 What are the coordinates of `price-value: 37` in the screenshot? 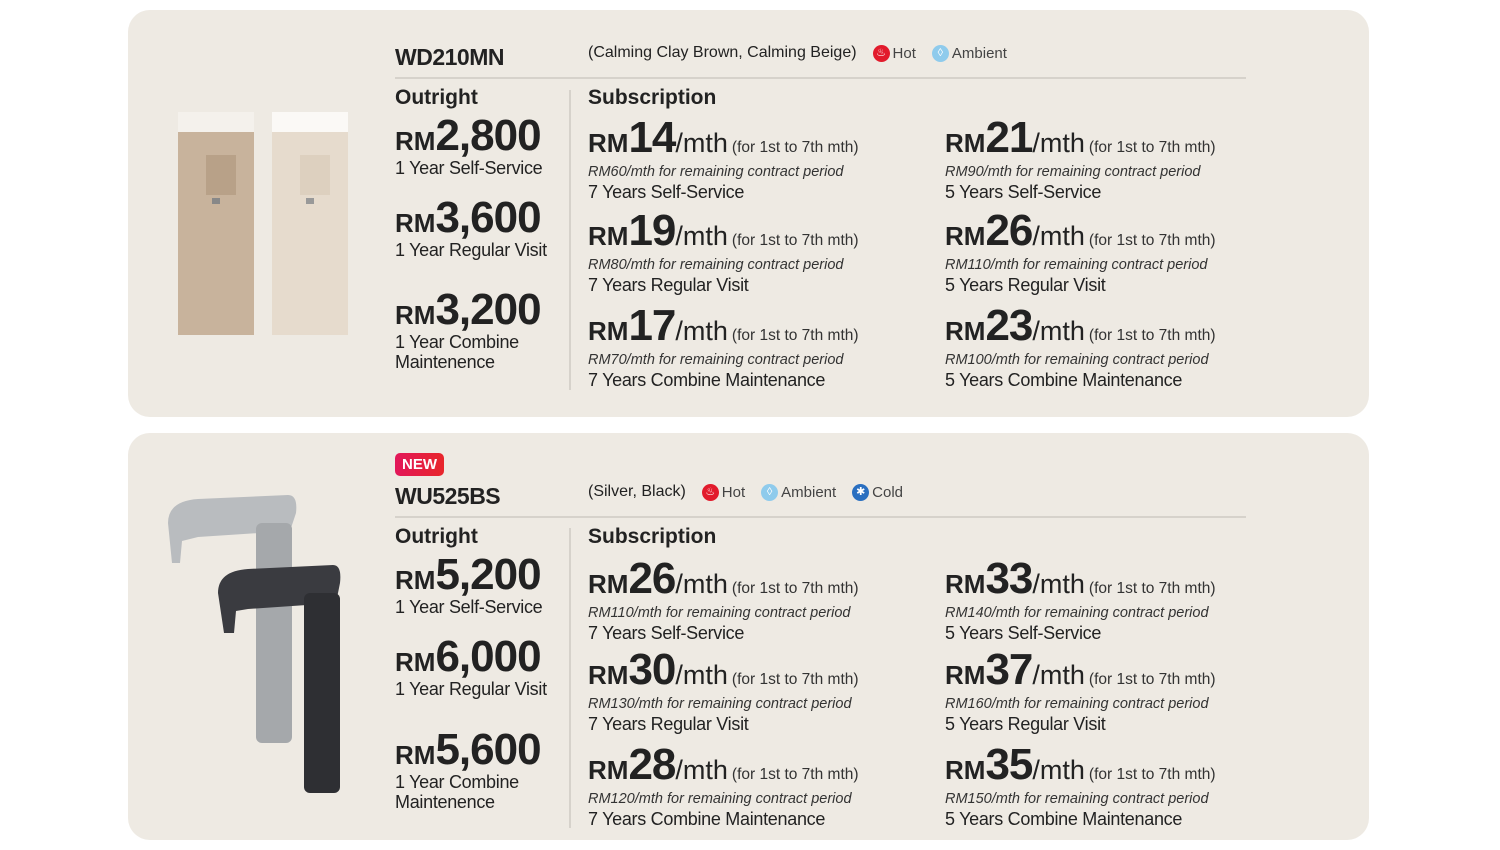 It's located at (1009, 669).